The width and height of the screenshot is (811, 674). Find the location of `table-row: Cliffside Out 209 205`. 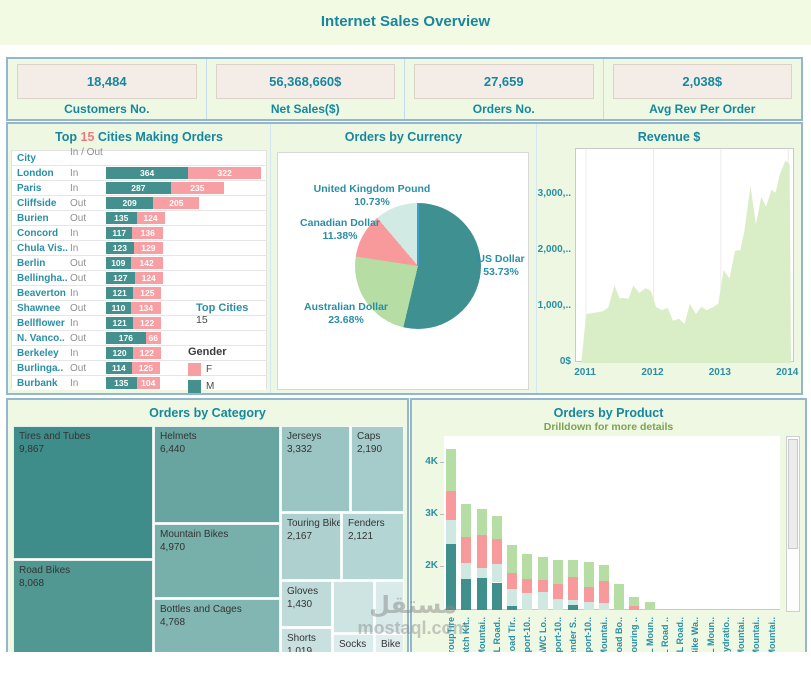

table-row: Cliffside Out 209 205 is located at coordinates (139, 202).